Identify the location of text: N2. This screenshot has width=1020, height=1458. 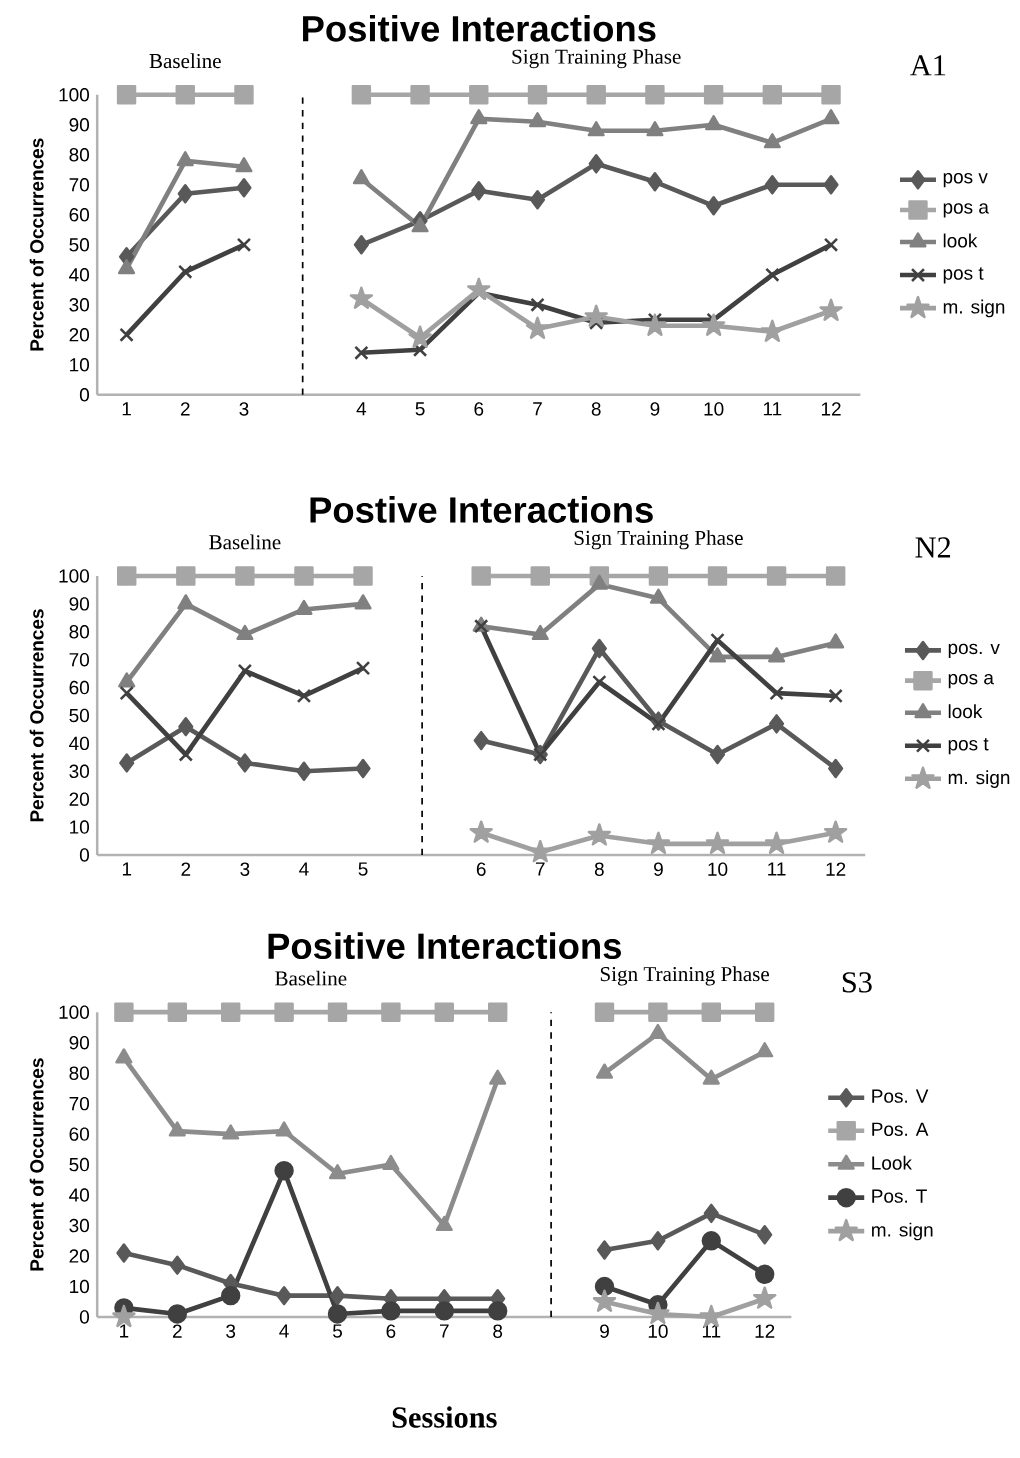
(933, 547).